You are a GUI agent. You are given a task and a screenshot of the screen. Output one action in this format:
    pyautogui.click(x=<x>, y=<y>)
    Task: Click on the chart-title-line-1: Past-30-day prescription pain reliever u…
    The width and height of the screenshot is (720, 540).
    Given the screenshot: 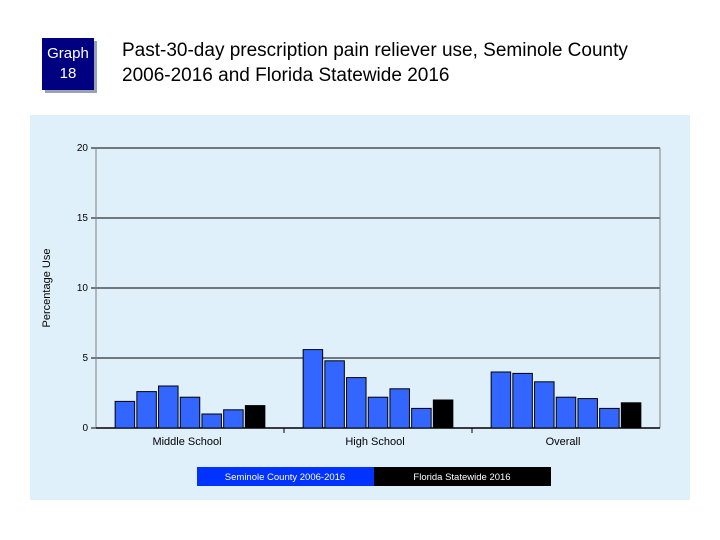 What is the action you would take?
    pyautogui.click(x=375, y=50)
    